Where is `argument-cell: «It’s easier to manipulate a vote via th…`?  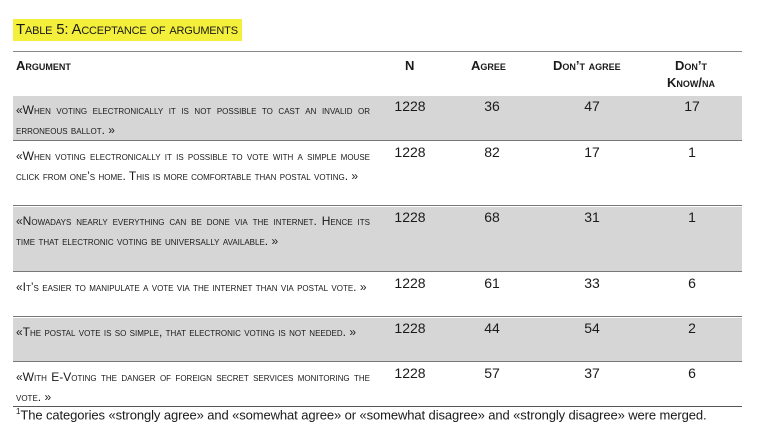
argument-cell: «It’s easier to manipulate a vote via th… is located at coordinates (191, 287).